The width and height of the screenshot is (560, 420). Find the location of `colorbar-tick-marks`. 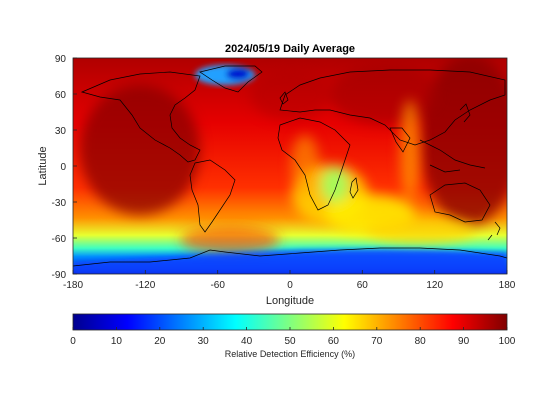

colorbar-tick-marks is located at coordinates (290, 328).